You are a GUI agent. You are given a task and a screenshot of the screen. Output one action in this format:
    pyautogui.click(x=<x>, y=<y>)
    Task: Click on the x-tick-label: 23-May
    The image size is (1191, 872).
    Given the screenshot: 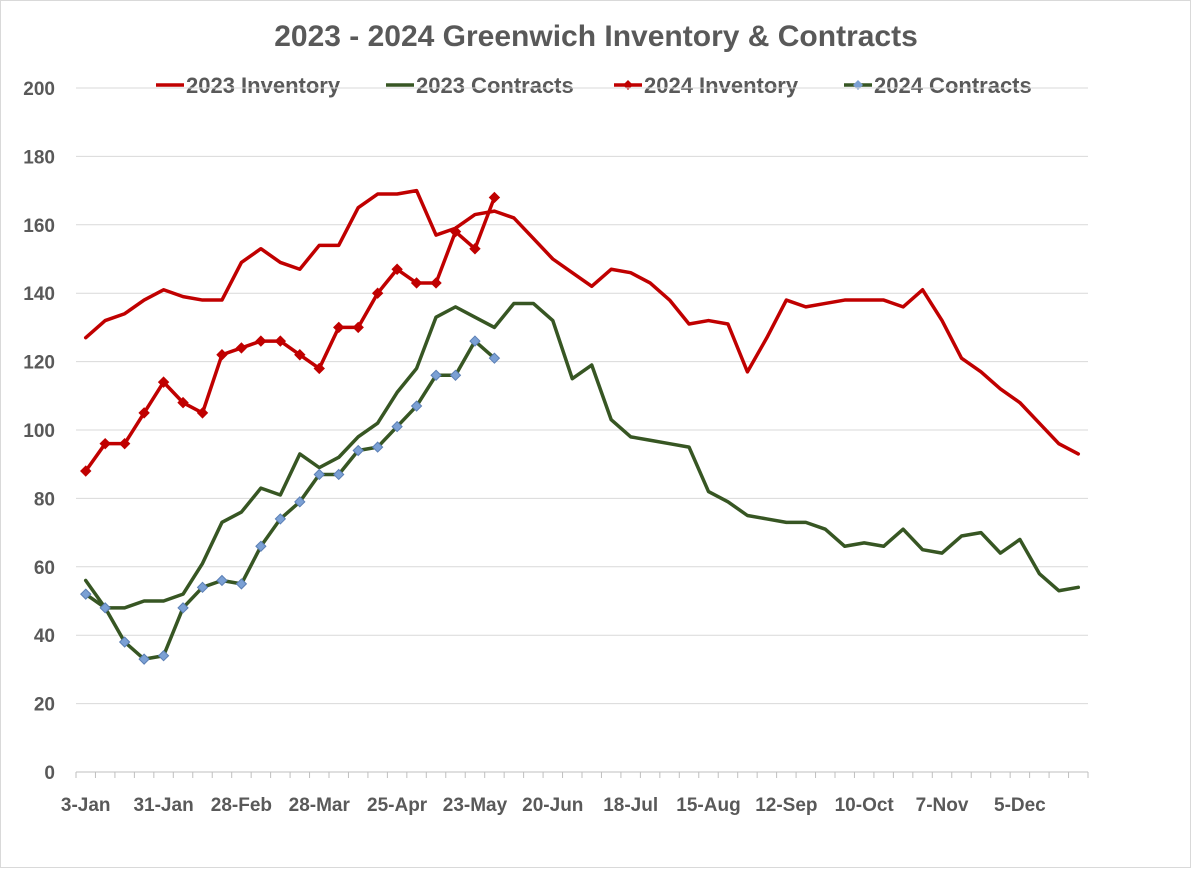 What is the action you would take?
    pyautogui.click(x=475, y=805)
    